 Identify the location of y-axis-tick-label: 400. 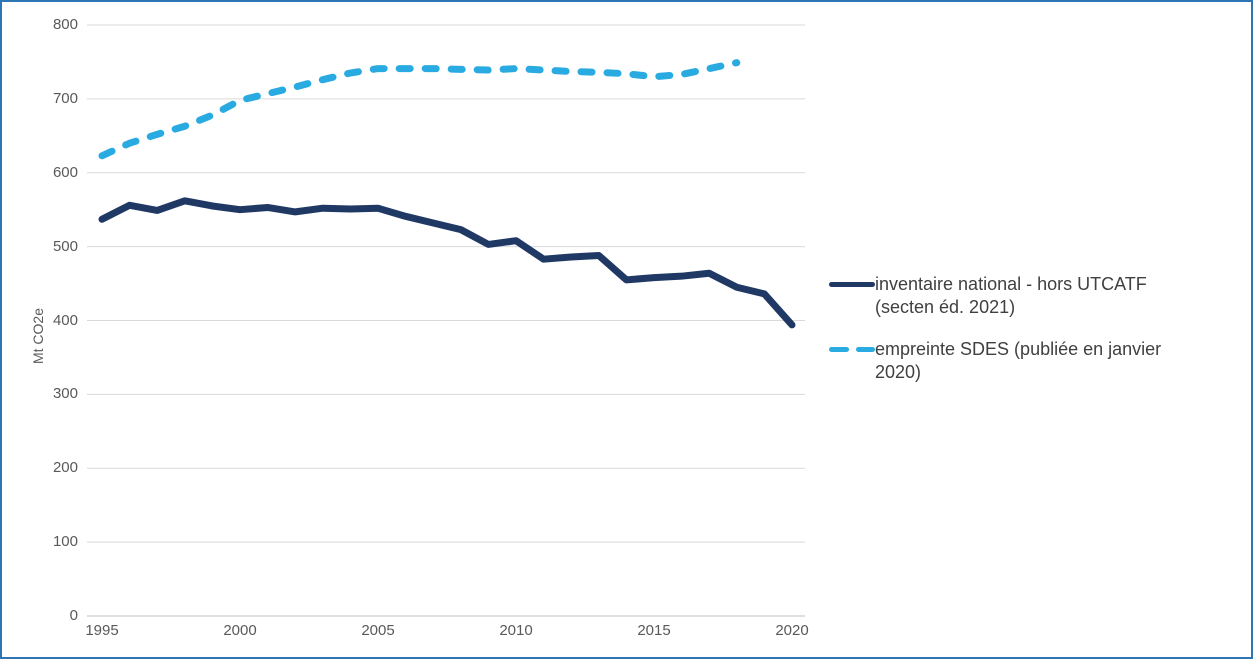
(65, 320).